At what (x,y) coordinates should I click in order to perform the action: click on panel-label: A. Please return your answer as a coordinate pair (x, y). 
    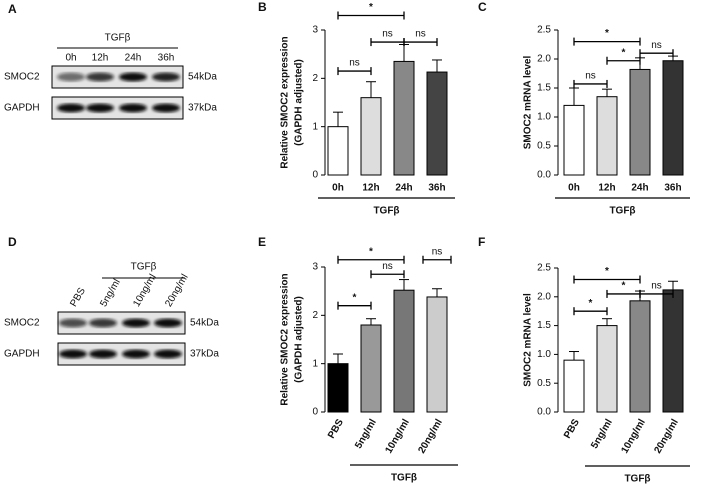
    Looking at the image, I should click on (12, 9).